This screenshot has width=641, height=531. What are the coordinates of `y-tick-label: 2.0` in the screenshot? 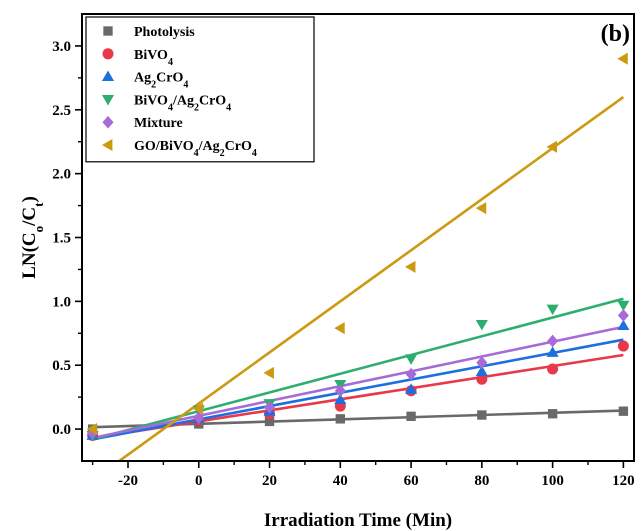 It's located at (61, 175).